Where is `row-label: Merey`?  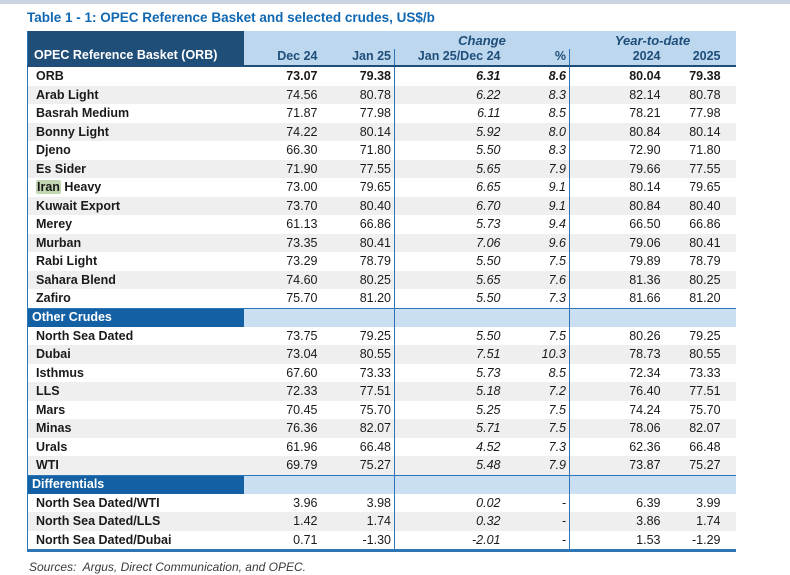 row-label: Merey is located at coordinates (54, 224).